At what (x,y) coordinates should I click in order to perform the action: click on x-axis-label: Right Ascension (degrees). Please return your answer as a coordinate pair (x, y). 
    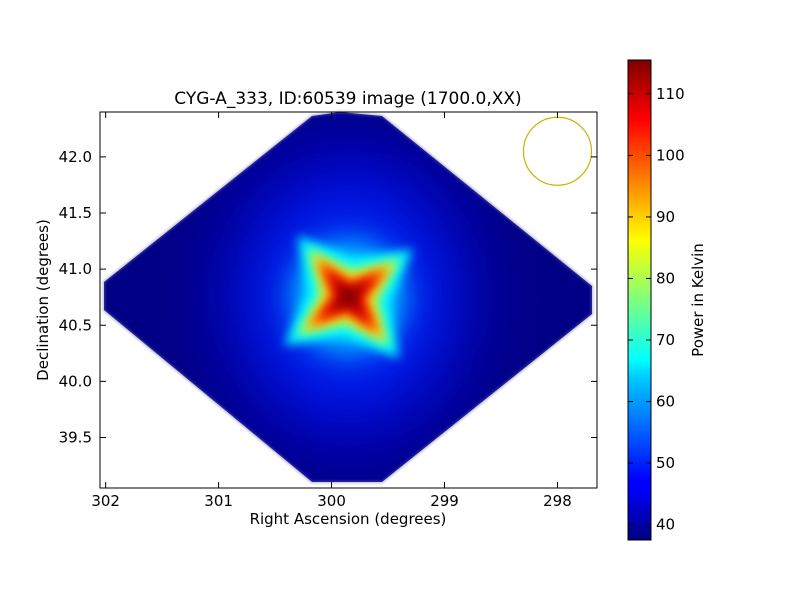
    Looking at the image, I should click on (348, 519).